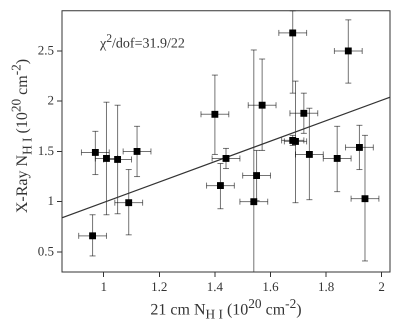  What do you see at coordinates (159, 286) in the screenshot?
I see `x-tick-label: 1.2` at bounding box center [159, 286].